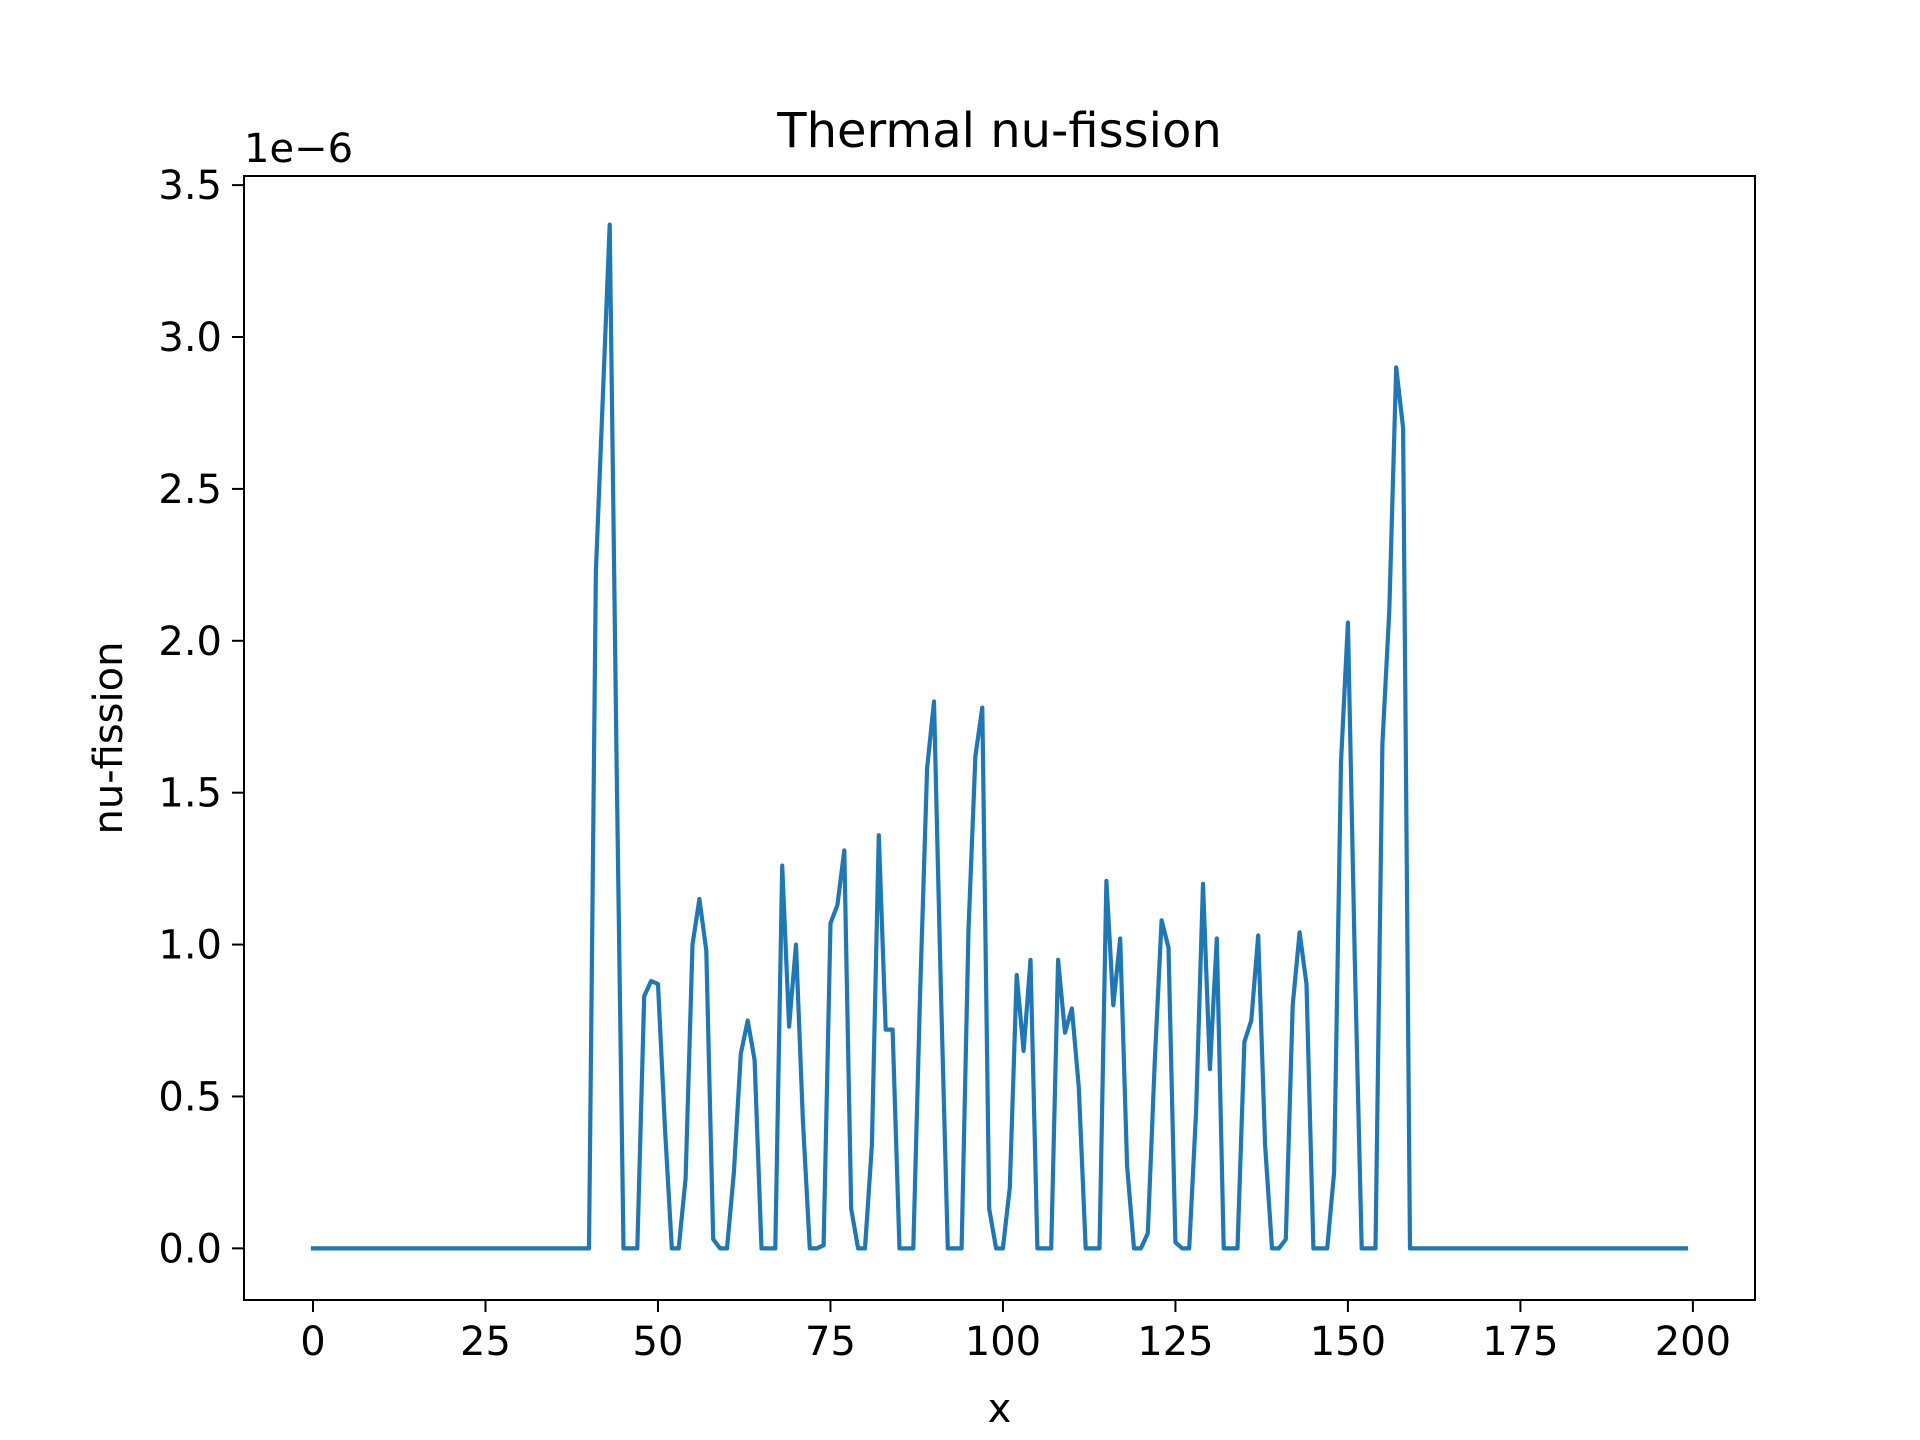 Image resolution: width=1920 pixels, height=1440 pixels. I want to click on y-tick-label: 0.5, so click(190, 1097).